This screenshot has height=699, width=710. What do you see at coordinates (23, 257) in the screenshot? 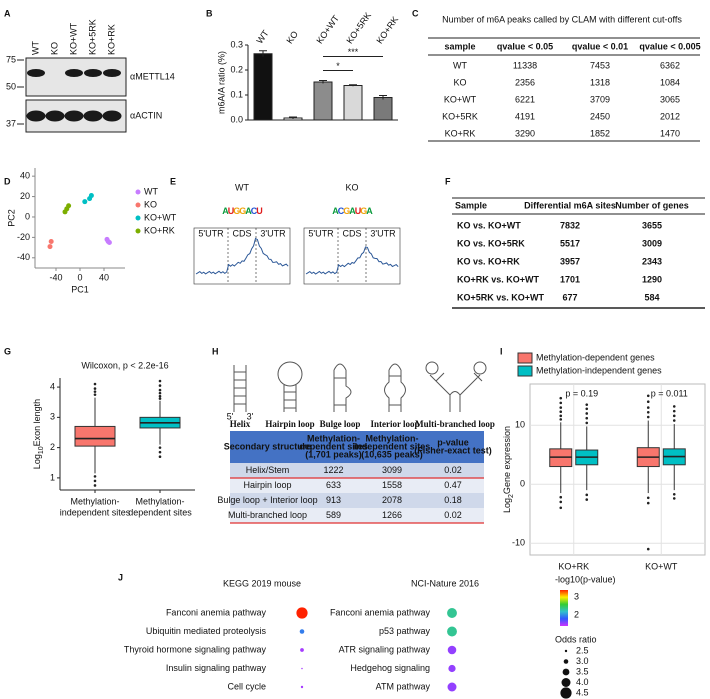
I see `y-tick-label: -40` at bounding box center [23, 257].